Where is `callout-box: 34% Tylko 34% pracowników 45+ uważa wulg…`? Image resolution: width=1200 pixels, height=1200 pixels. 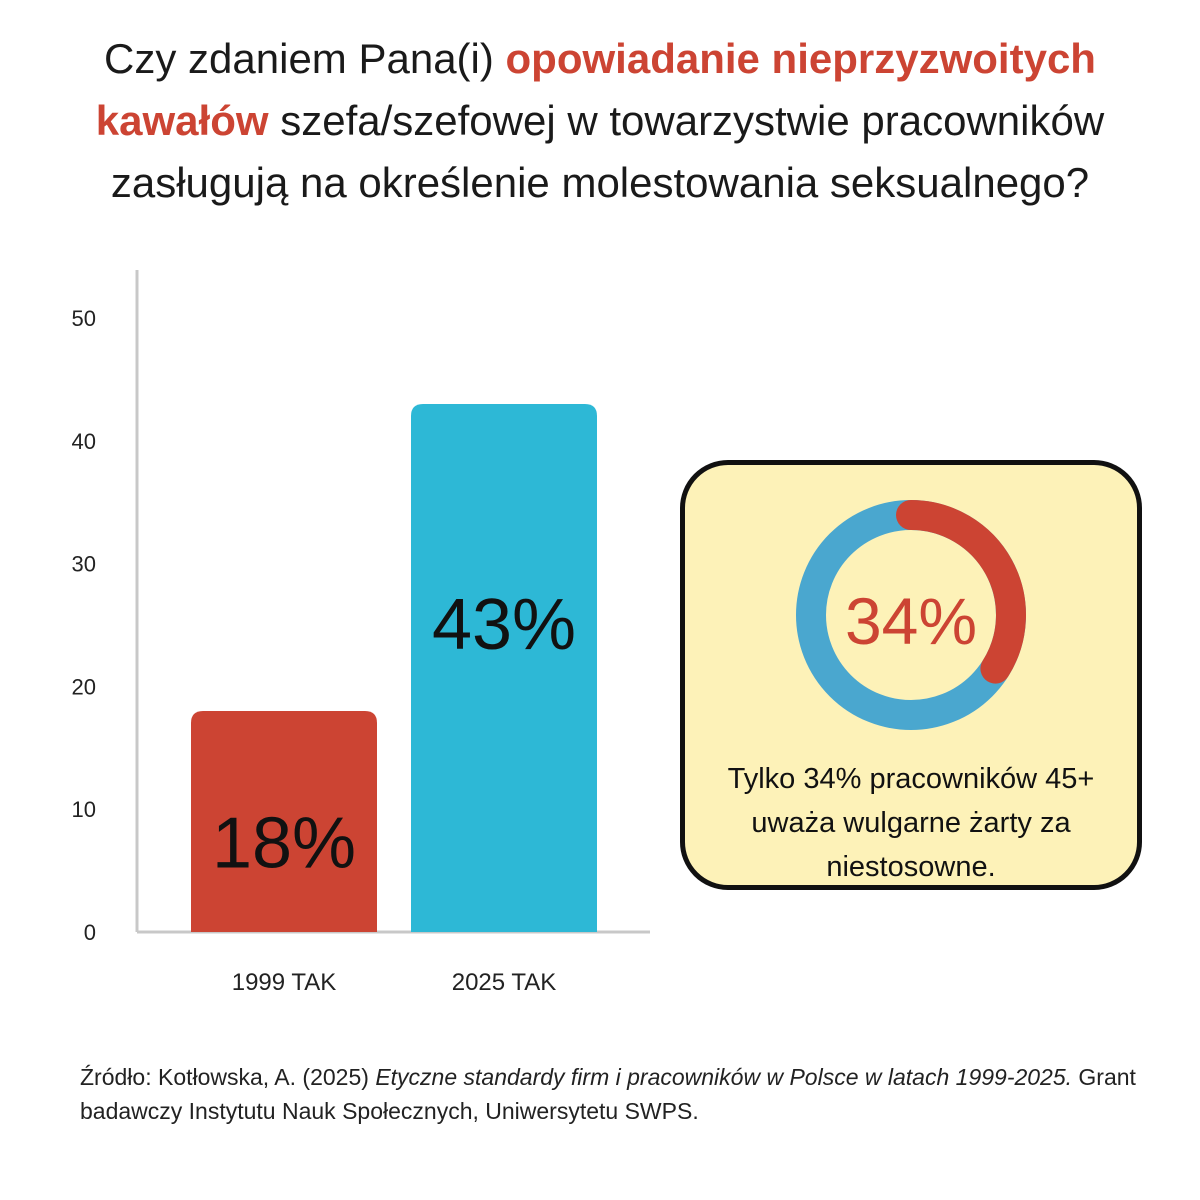
callout-box: 34% Tylko 34% pracowników 45+ uważa wulg… is located at coordinates (911, 675).